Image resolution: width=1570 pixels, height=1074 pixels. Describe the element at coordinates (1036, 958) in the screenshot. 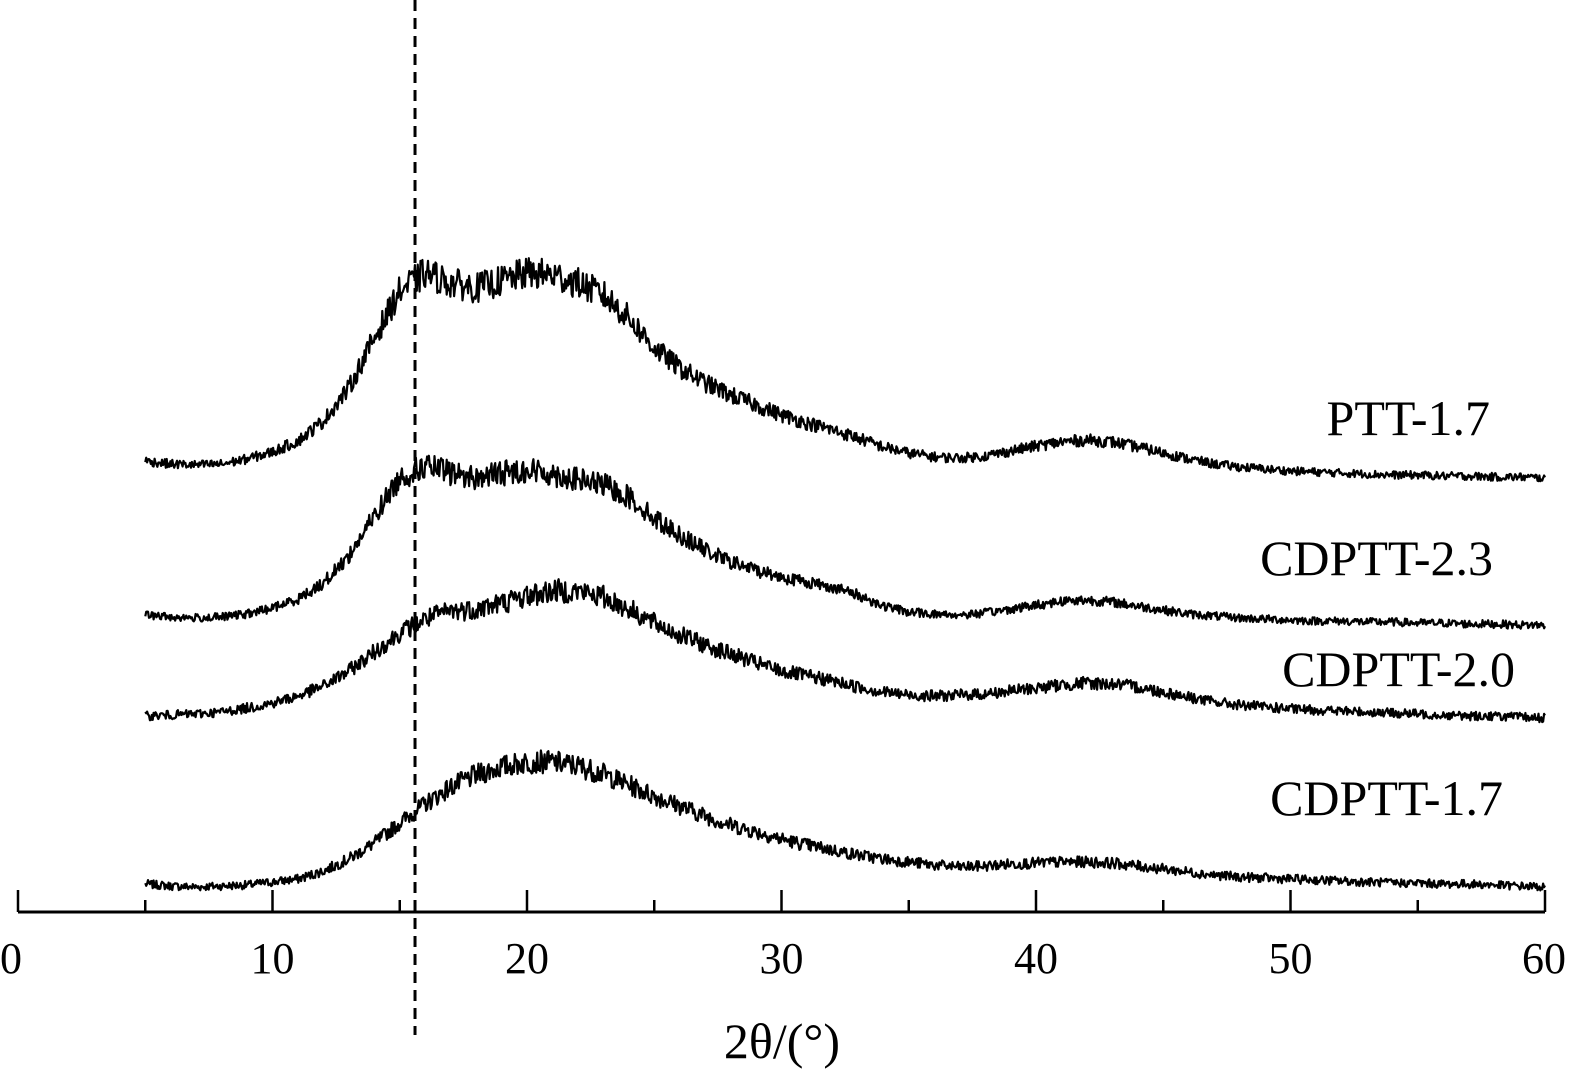

I see `x-tick-label-40: 40` at that location.